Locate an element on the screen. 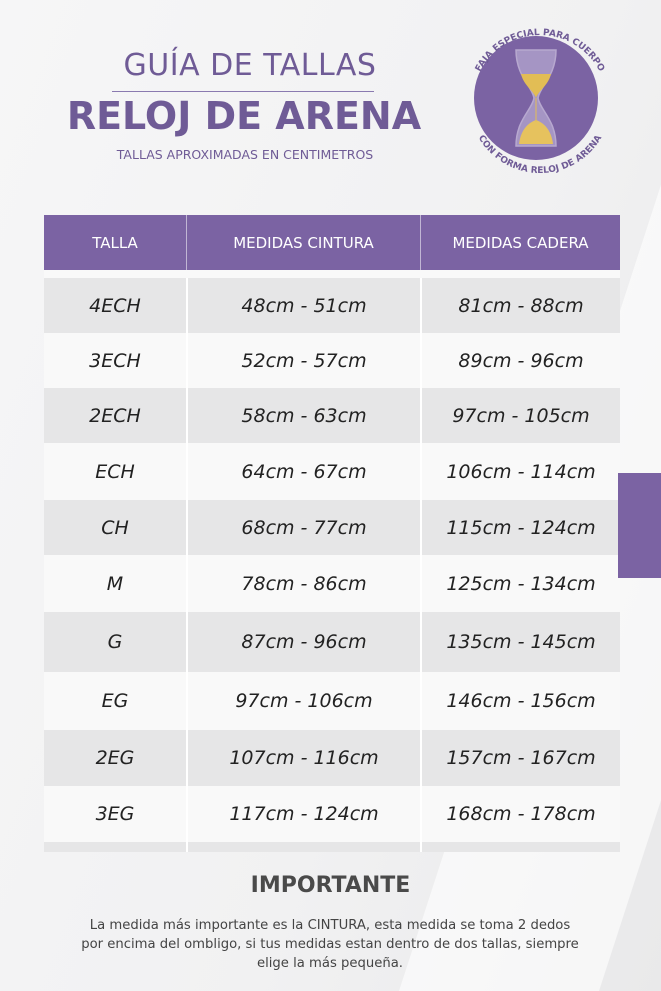 This screenshot has width=661, height=991. svg-text: CON FORMA RELOJ DE ARENA is located at coordinates (540, 155).